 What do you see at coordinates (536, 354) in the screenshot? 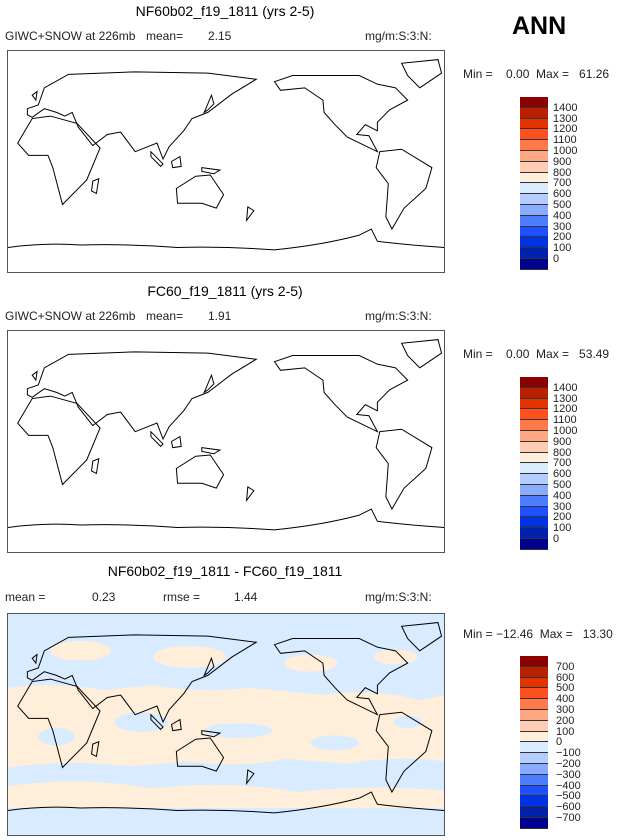
I see `panel-2-minmax: Min = 0.00 Max = 53.49` at bounding box center [536, 354].